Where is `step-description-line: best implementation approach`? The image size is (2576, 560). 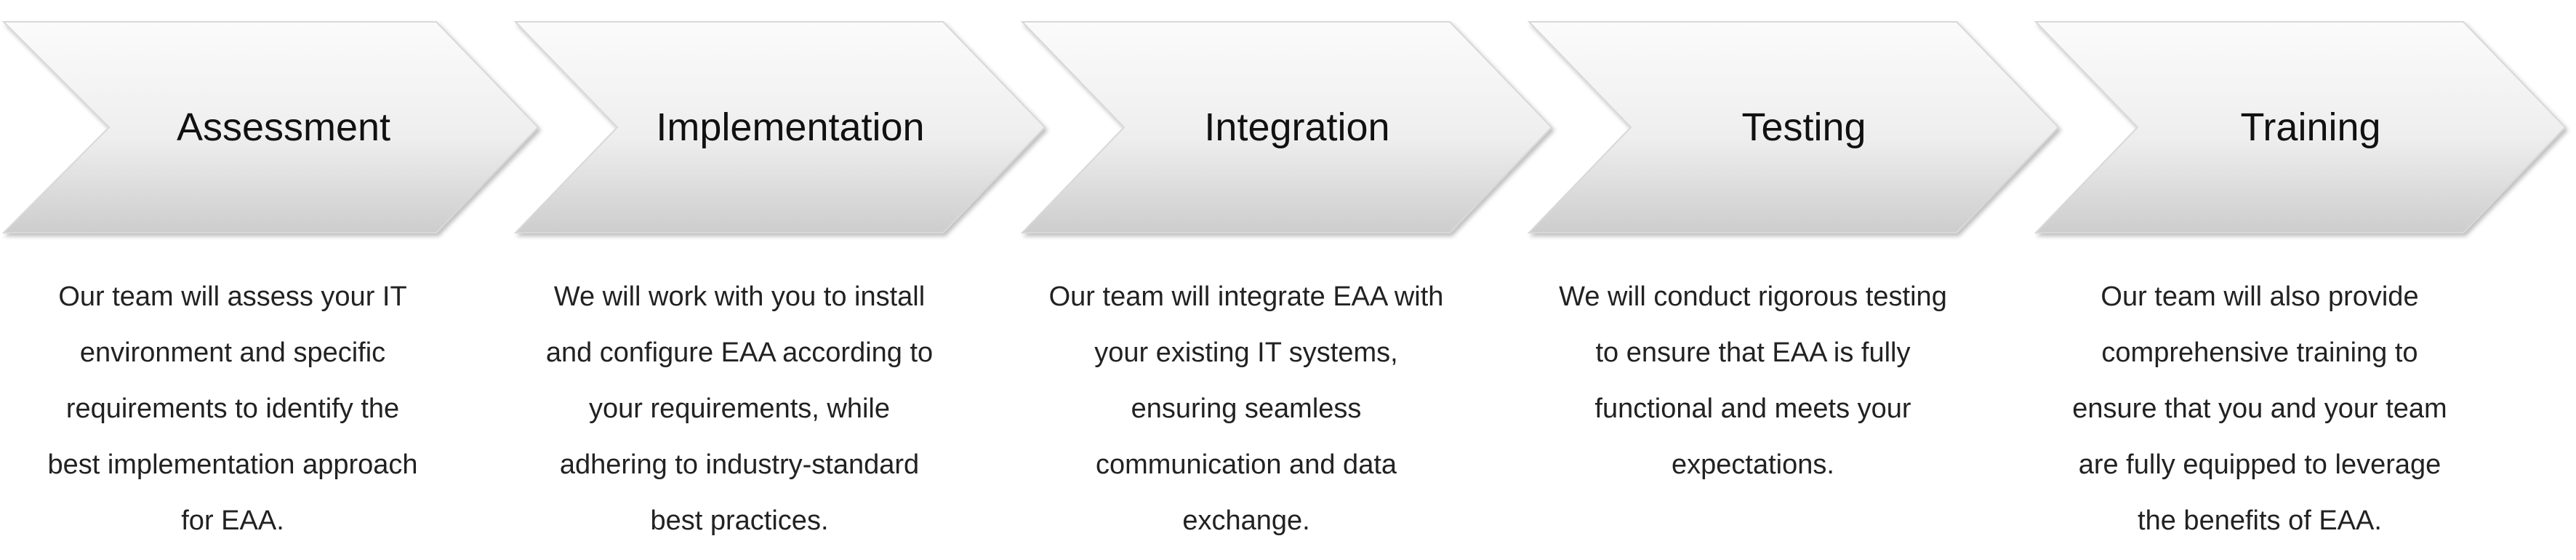 step-description-line: best implementation approach is located at coordinates (232, 464).